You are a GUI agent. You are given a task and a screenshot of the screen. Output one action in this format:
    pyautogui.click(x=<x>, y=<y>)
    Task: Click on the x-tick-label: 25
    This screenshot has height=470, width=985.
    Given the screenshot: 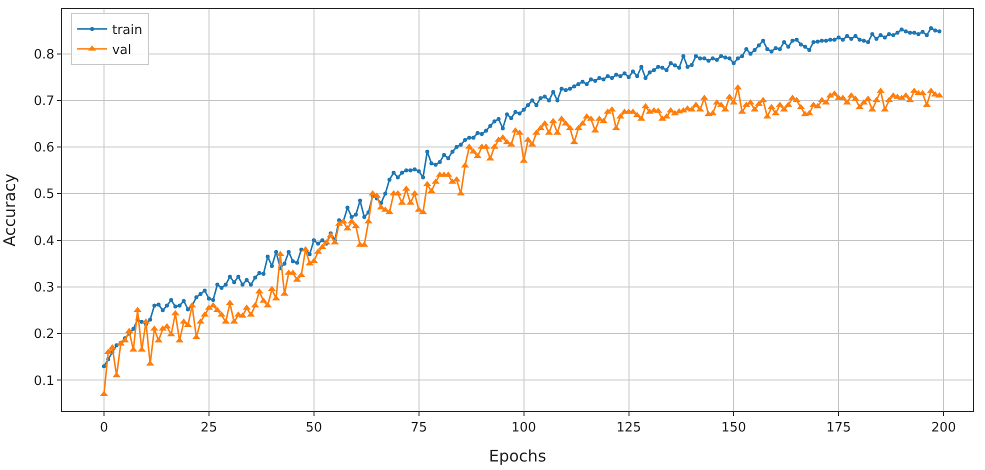 What is the action you would take?
    pyautogui.click(x=209, y=428)
    